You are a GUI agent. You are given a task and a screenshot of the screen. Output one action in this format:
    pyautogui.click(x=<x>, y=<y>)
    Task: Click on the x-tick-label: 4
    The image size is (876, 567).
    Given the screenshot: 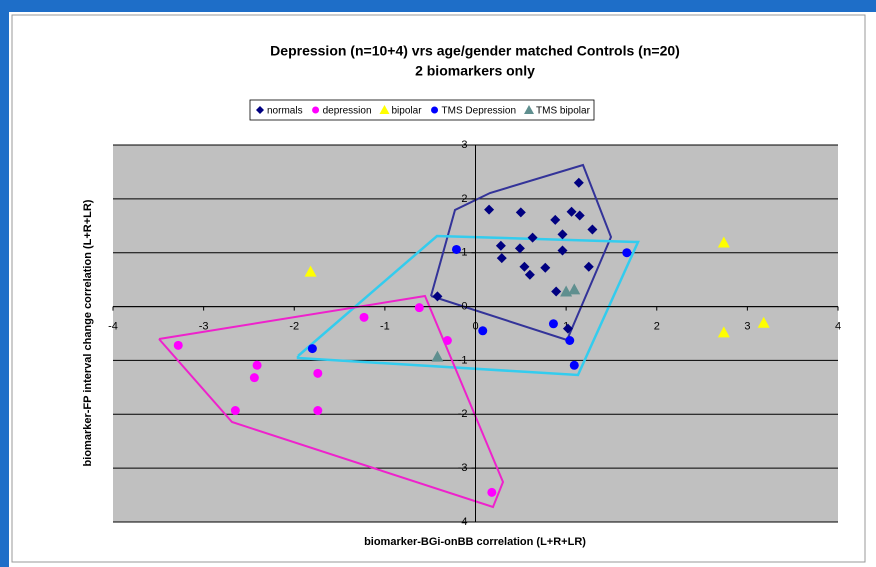 What is the action you would take?
    pyautogui.click(x=838, y=326)
    